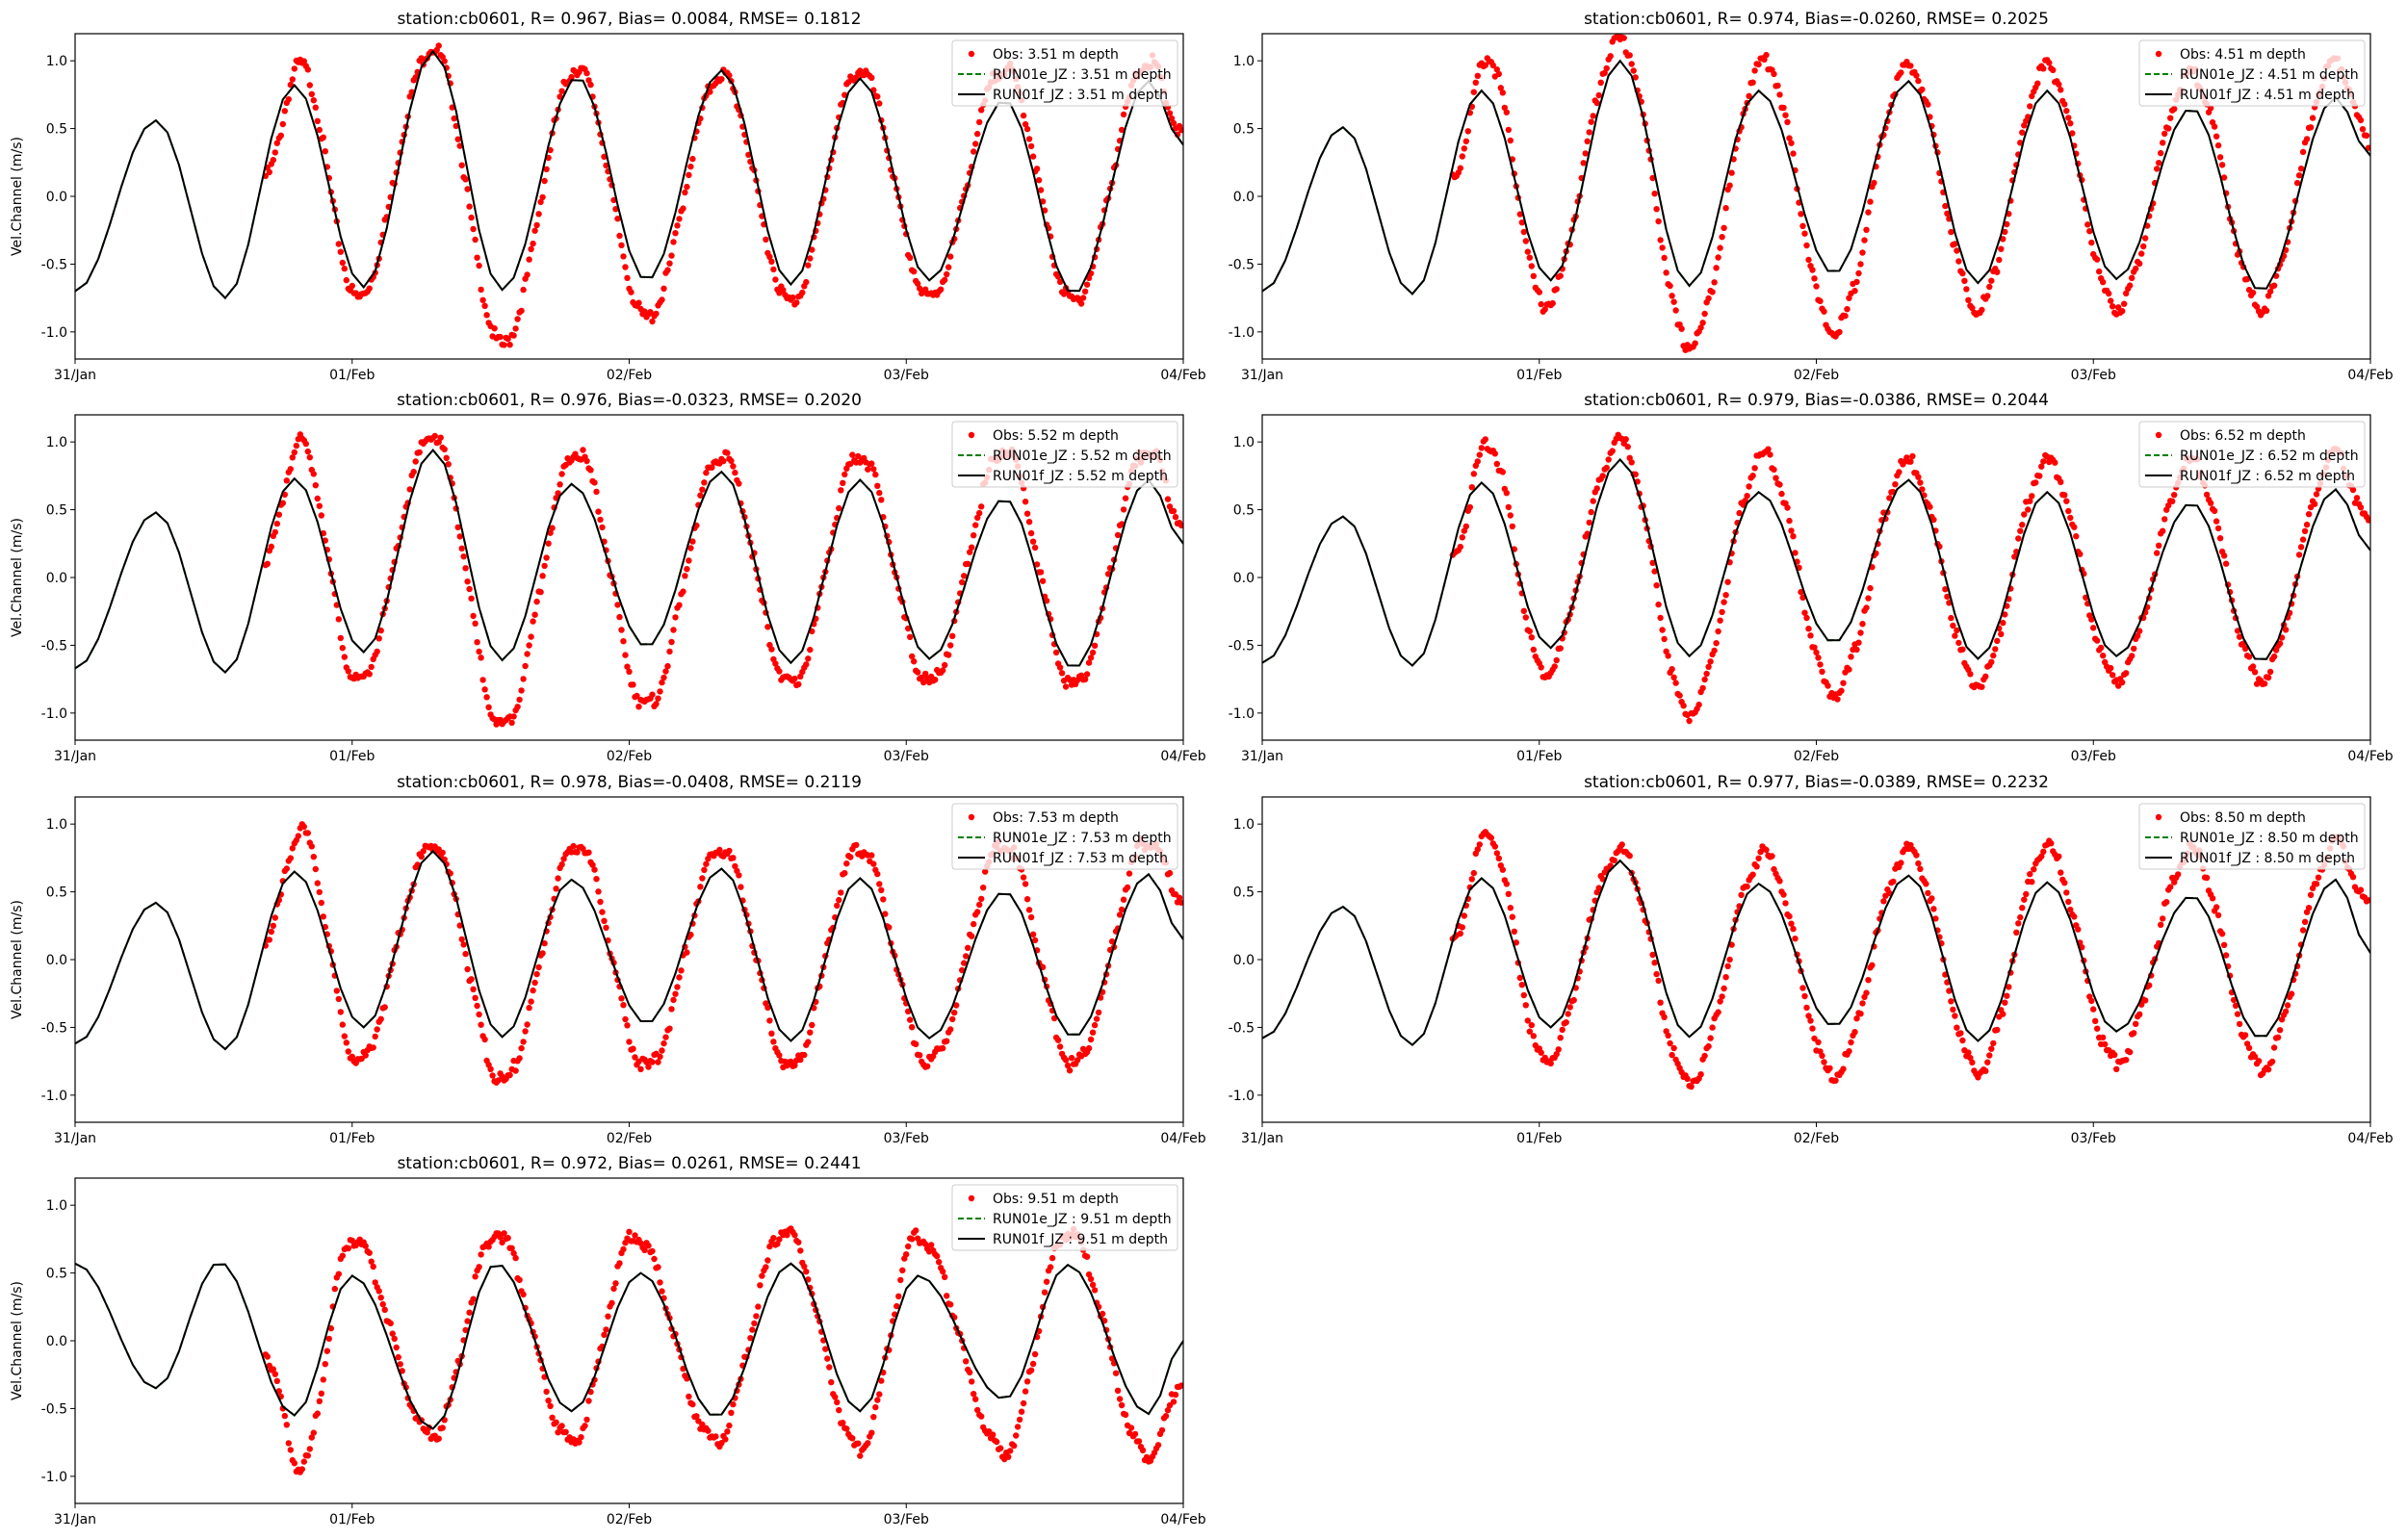 This screenshot has height=1540, width=2407. Describe the element at coordinates (54, 264) in the screenshot. I see `ytick-label: -0.5` at that location.